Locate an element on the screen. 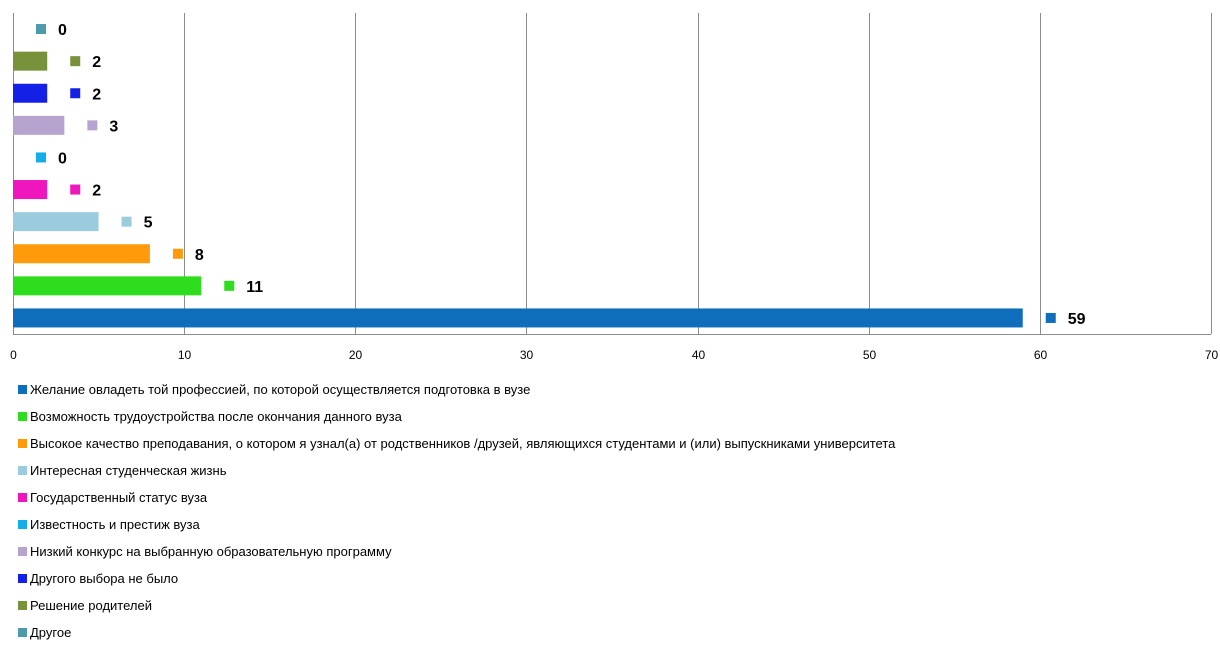 The height and width of the screenshot is (646, 1220). x-tick-label: 30 is located at coordinates (527, 355).